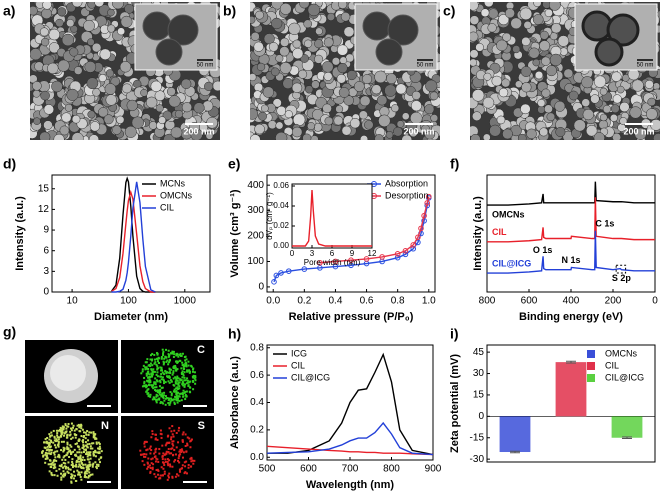 This screenshot has height=498, width=661. I want to click on error-bar, so click(515, 452).